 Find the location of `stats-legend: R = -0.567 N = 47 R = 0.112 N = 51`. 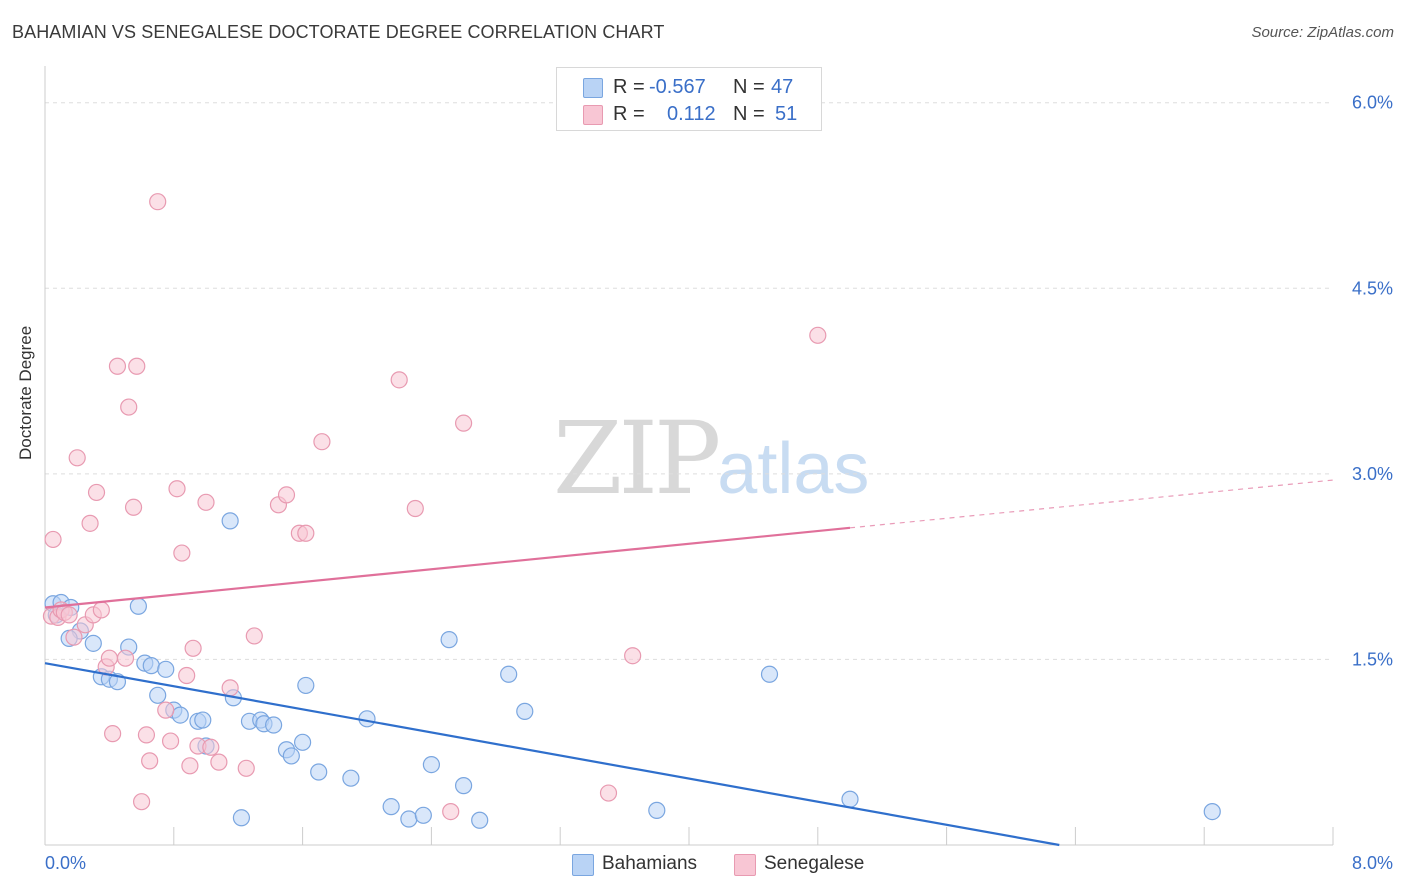

stats-legend: R = -0.567 N = 47 R = 0.112 N = 51 is located at coordinates (689, 99).